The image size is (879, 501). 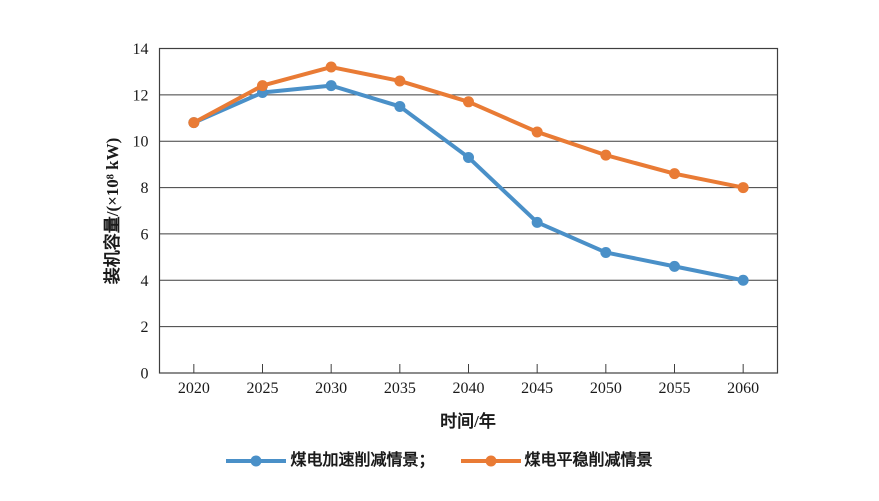 What do you see at coordinates (145, 281) in the screenshot?
I see `y-tick-label: 4` at bounding box center [145, 281].